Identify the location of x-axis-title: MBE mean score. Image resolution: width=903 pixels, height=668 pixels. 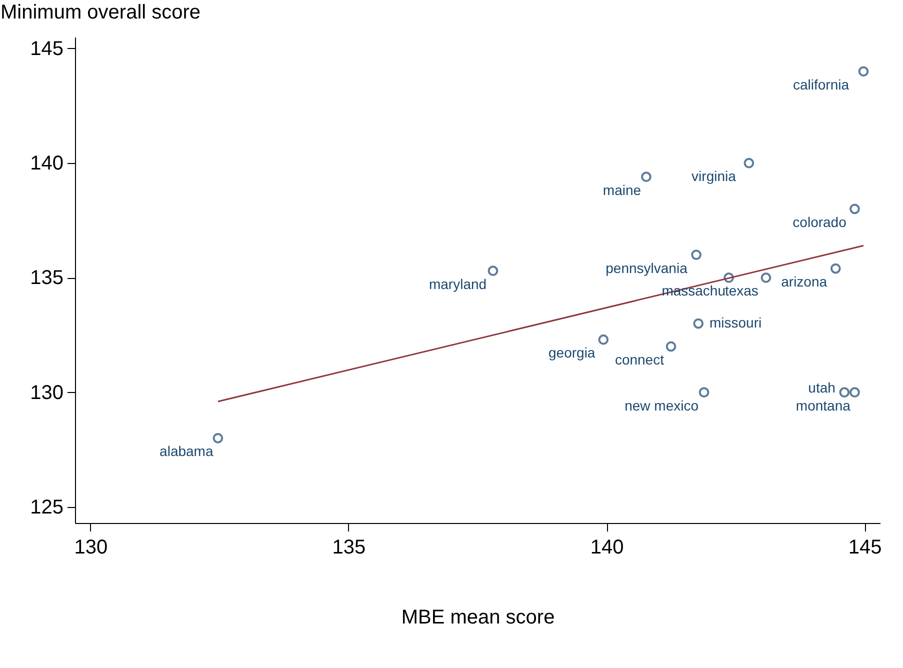
(478, 617).